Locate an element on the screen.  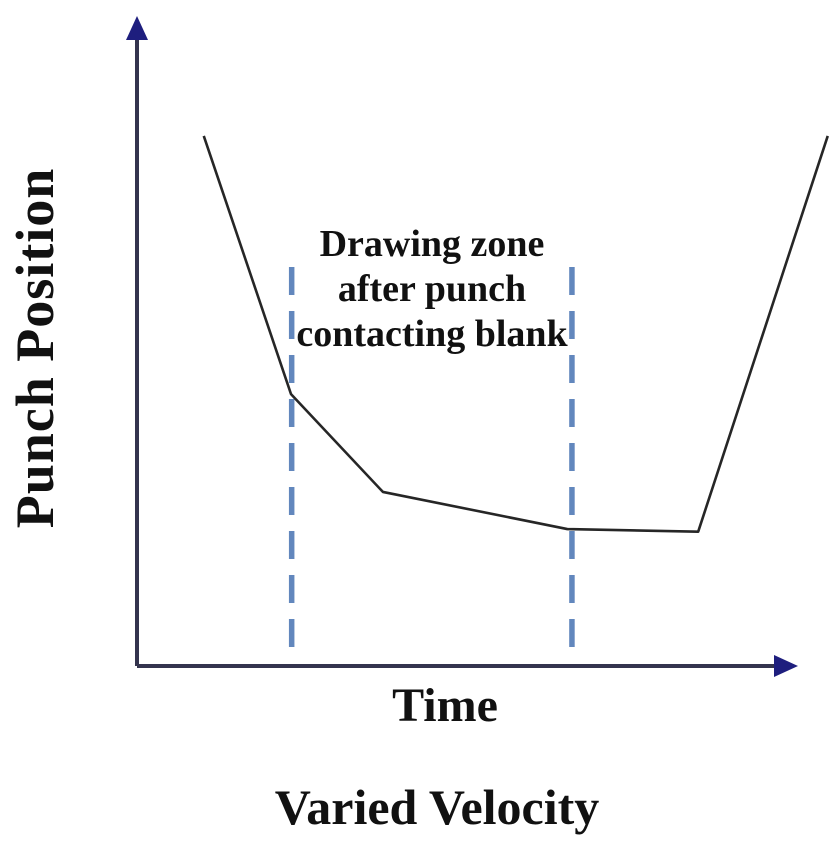
annotation-line-2: after punch is located at coordinates (432, 289).